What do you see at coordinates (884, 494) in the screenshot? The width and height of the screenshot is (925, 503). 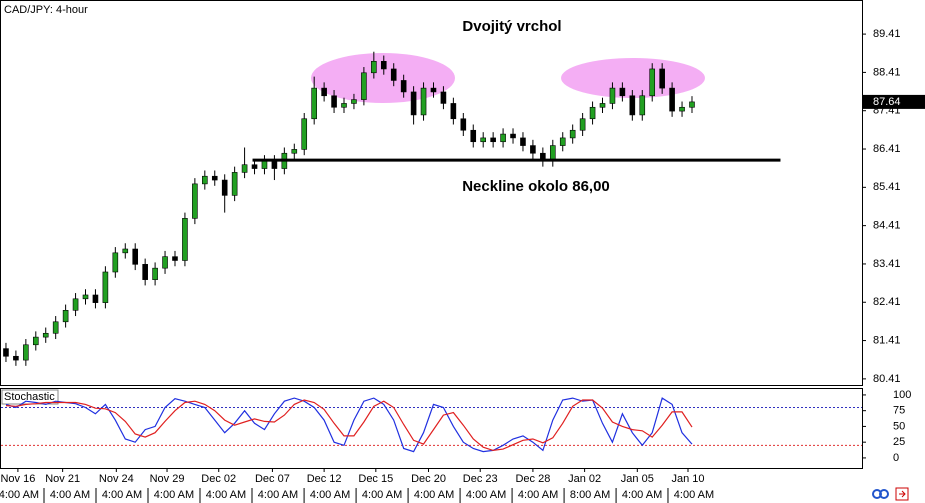 I see `link-icon` at bounding box center [884, 494].